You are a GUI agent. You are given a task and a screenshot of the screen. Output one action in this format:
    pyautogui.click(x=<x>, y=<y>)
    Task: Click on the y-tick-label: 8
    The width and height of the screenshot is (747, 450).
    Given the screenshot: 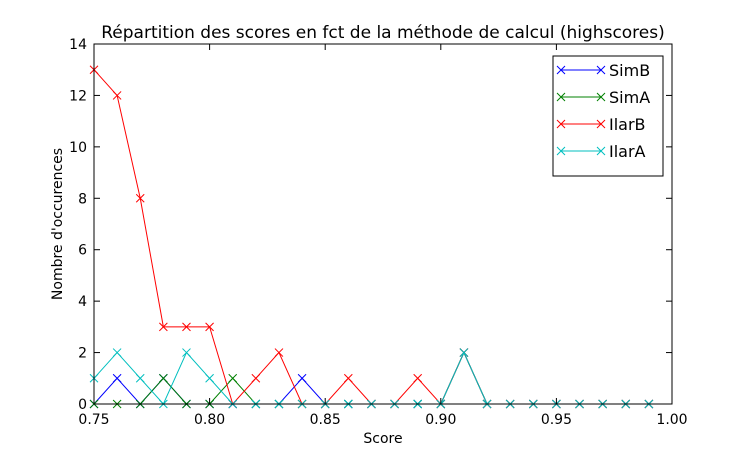 What is the action you would take?
    pyautogui.click(x=82, y=199)
    